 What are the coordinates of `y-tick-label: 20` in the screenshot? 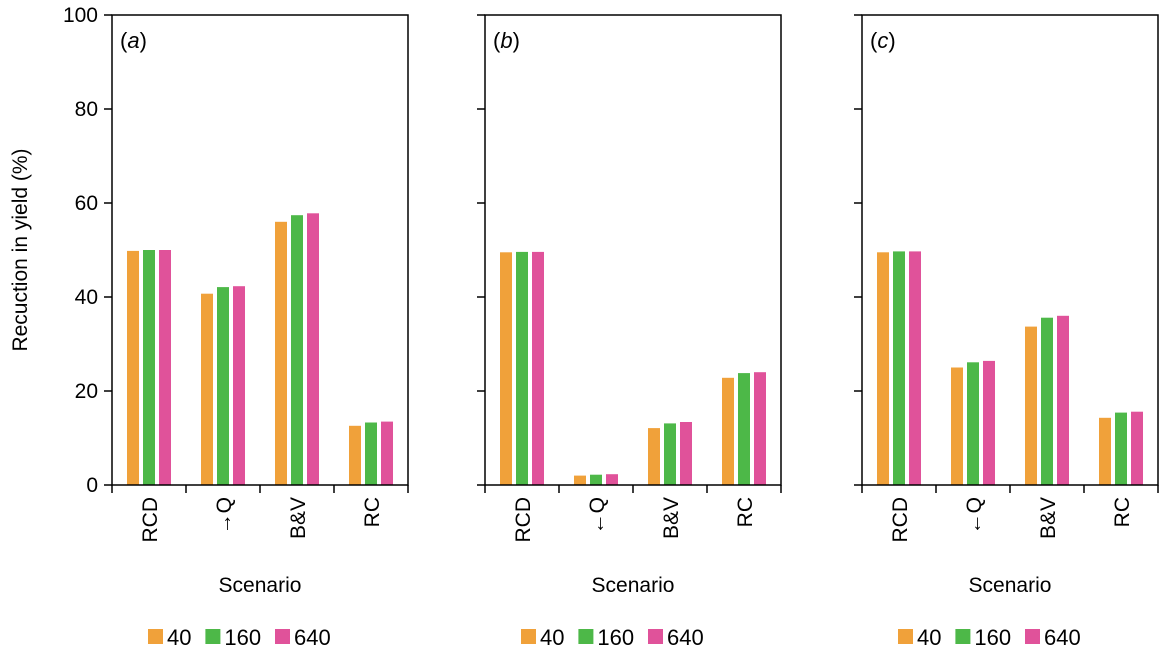 It's located at (86, 391).